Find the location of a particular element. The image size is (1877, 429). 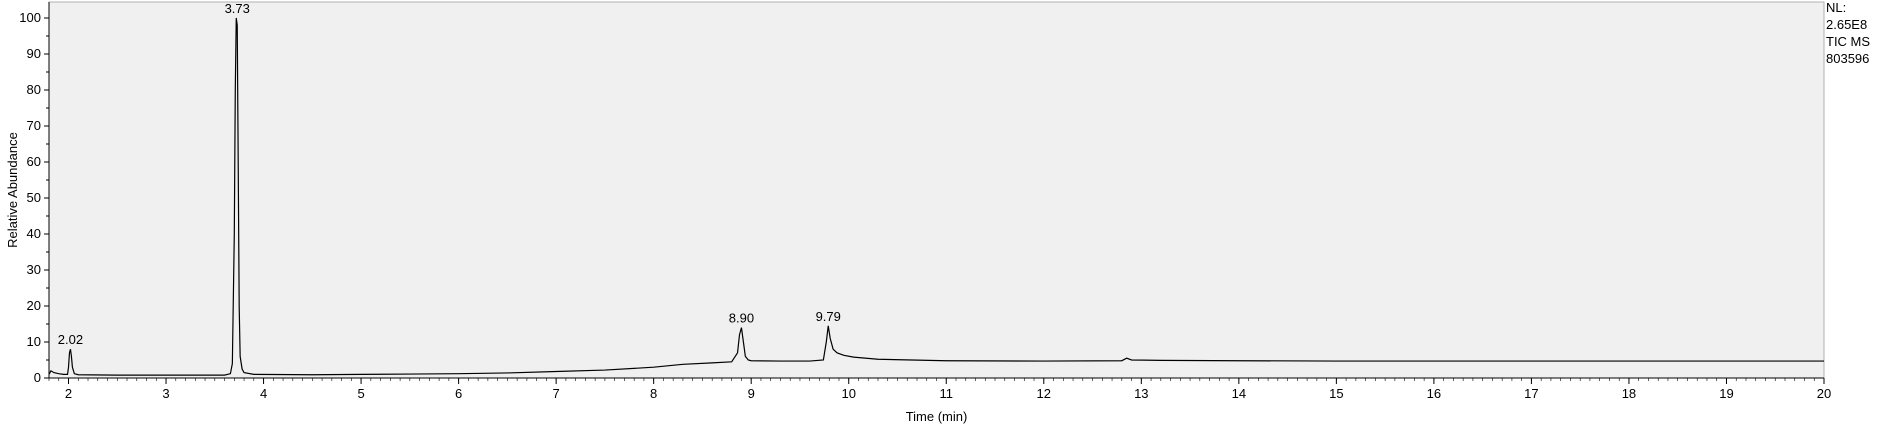

x-tick-label: 16 is located at coordinates (1434, 393).